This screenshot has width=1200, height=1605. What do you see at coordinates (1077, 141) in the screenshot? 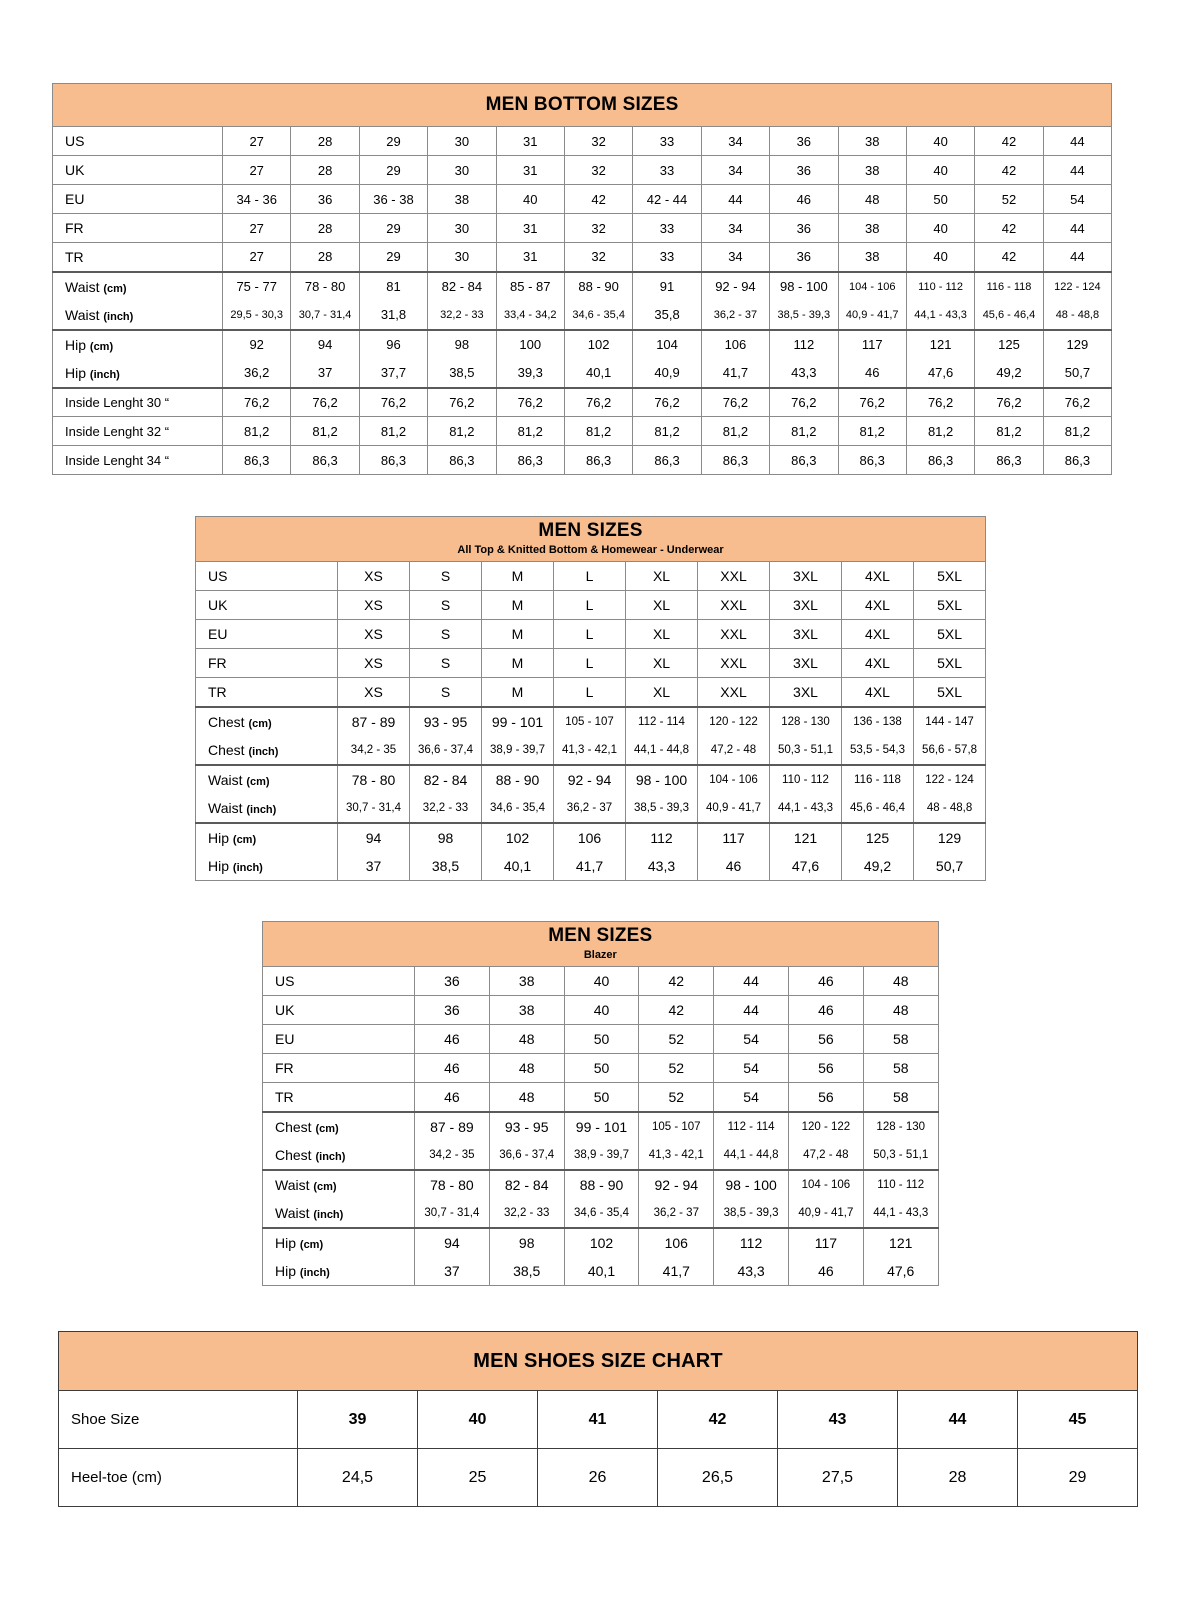
I see `table-cell: 44` at bounding box center [1077, 141].